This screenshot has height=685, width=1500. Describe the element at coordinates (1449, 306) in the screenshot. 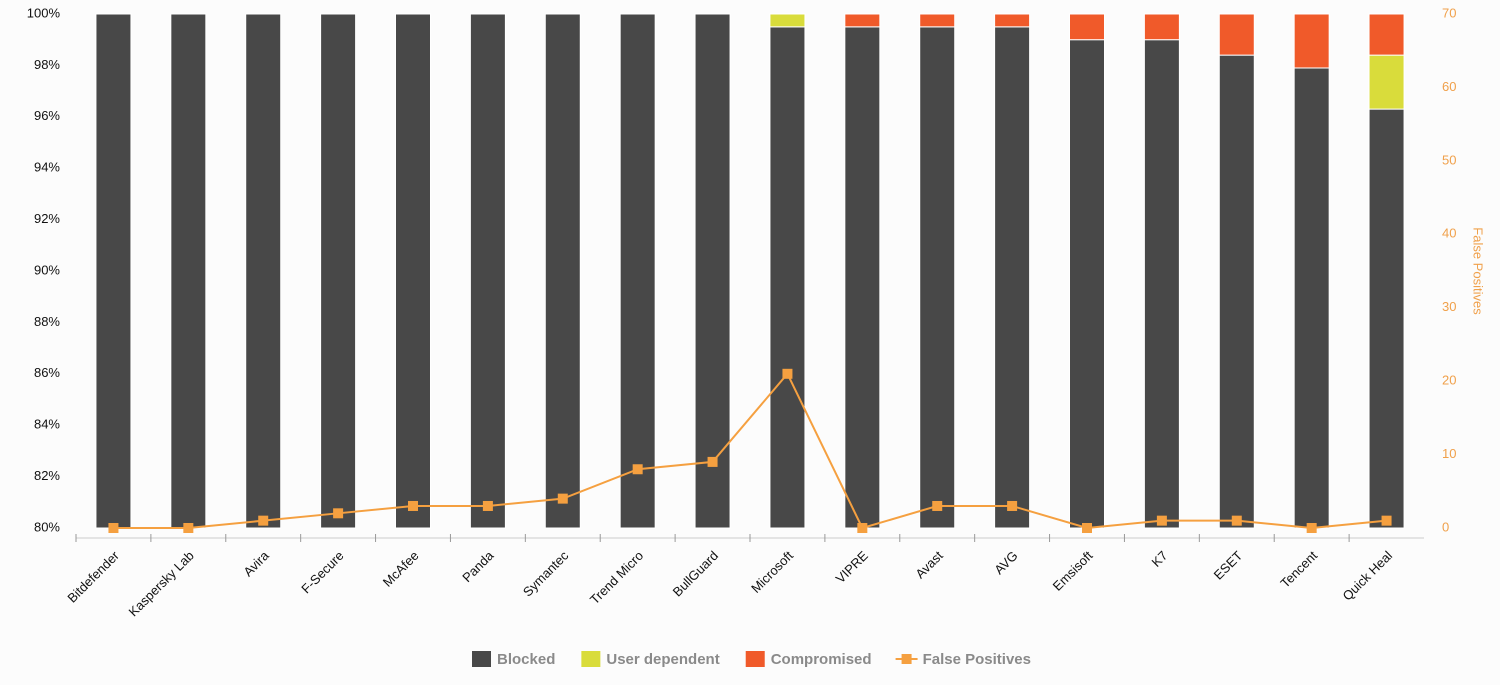

I see `y2-tick-label: 30` at that location.